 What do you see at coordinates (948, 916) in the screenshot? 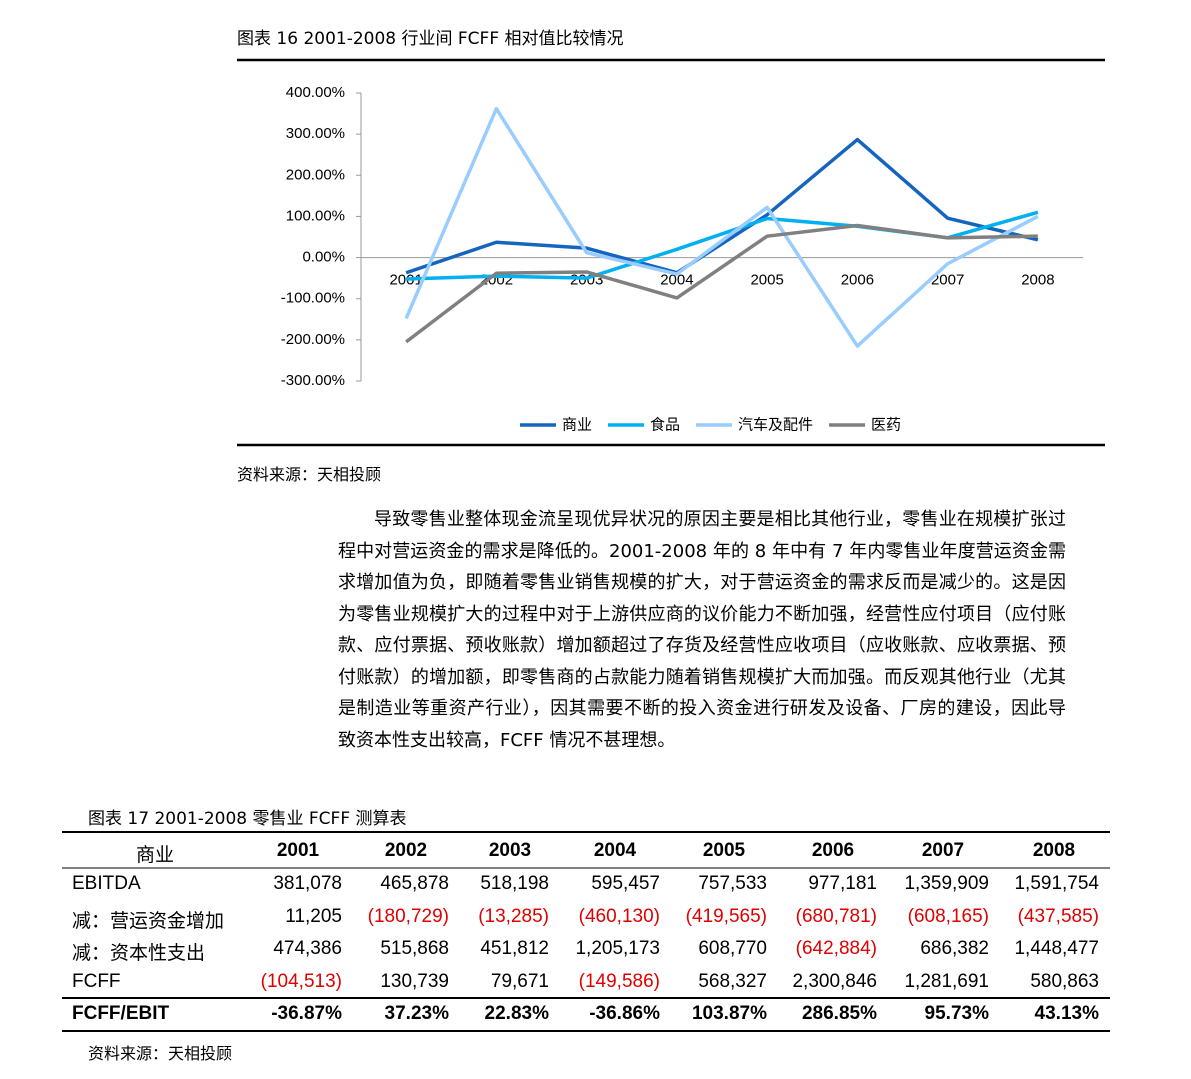
I see `table-cell: (608,165)` at bounding box center [948, 916].